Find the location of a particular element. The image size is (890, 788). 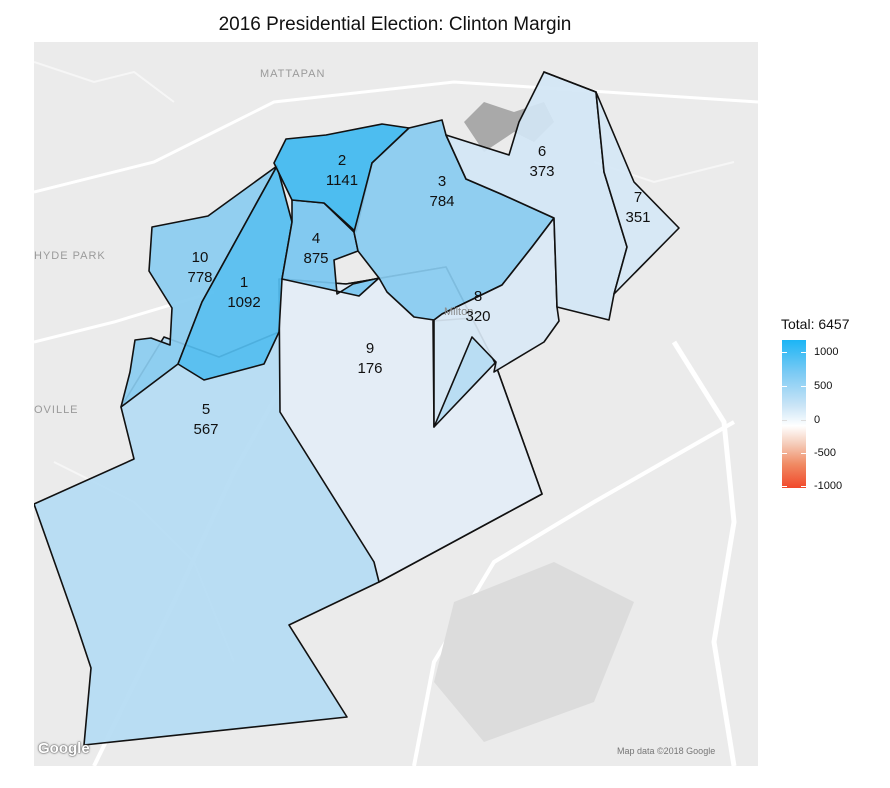

precinct-label-9: 9 176 is located at coordinates (370, 359).